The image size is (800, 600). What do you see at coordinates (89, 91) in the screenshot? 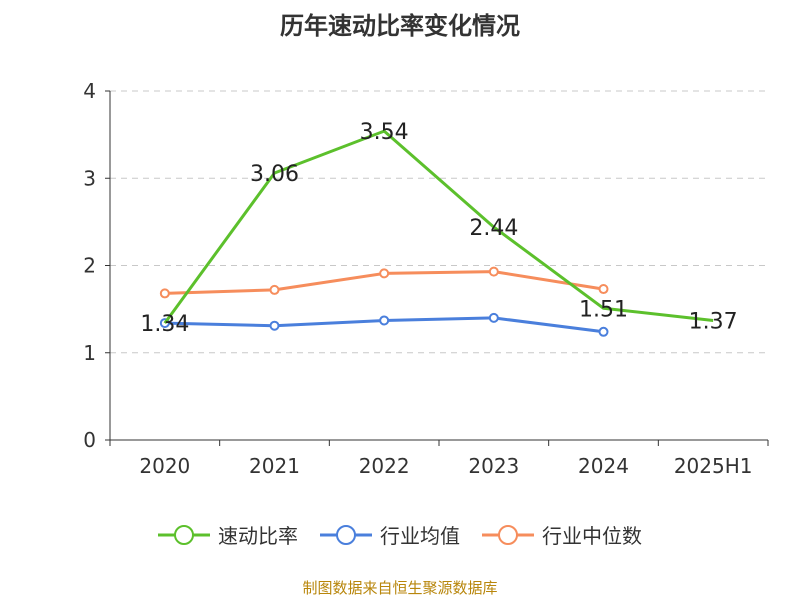
I see `y-tick-label: 4` at bounding box center [89, 91].